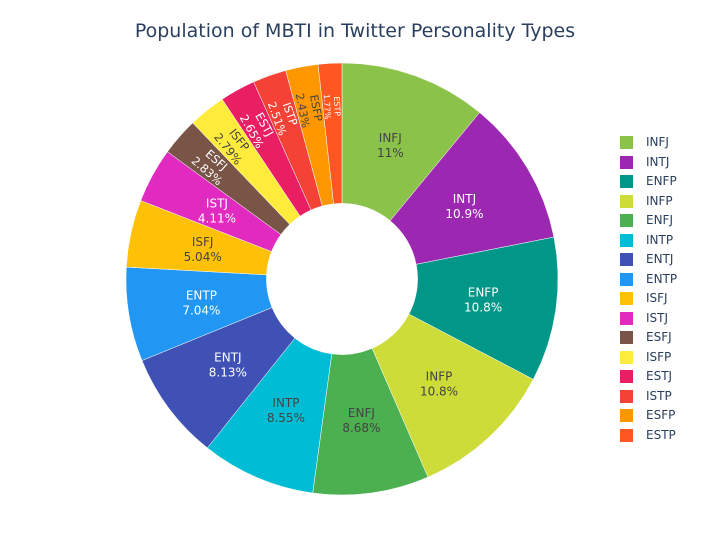 The image size is (720, 540). I want to click on legend-label: ISTP, so click(659, 395).